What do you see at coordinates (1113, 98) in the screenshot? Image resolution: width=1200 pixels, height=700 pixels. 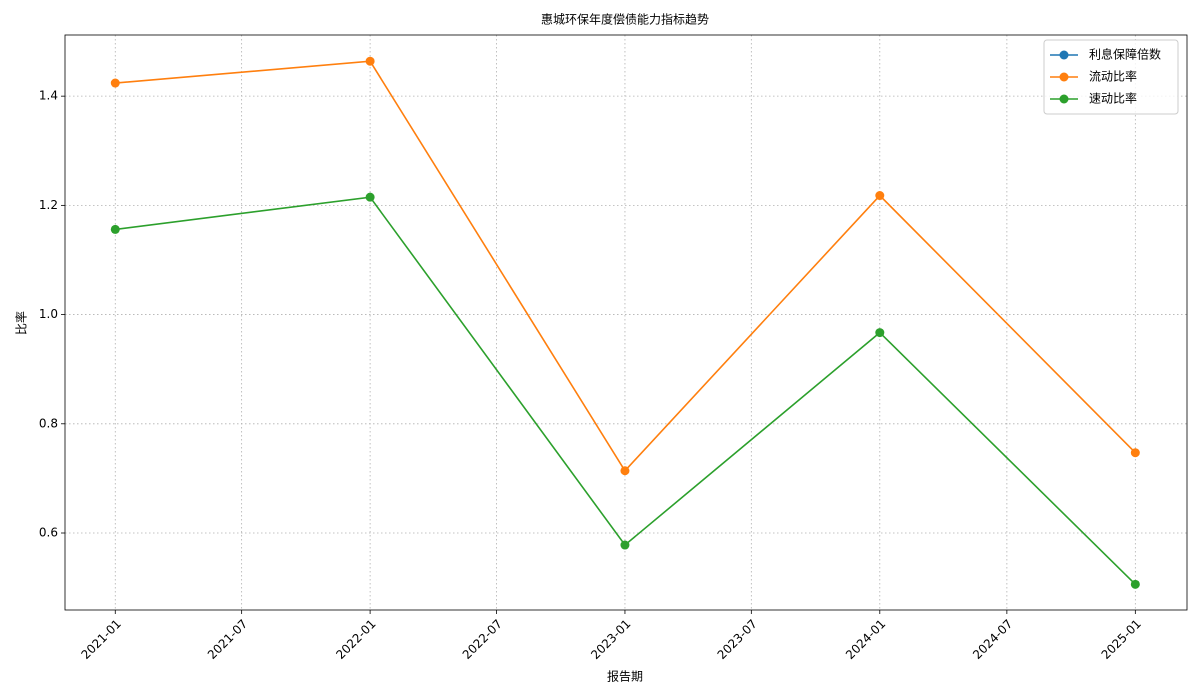 I see `legend-label: 速动比率` at bounding box center [1113, 98].